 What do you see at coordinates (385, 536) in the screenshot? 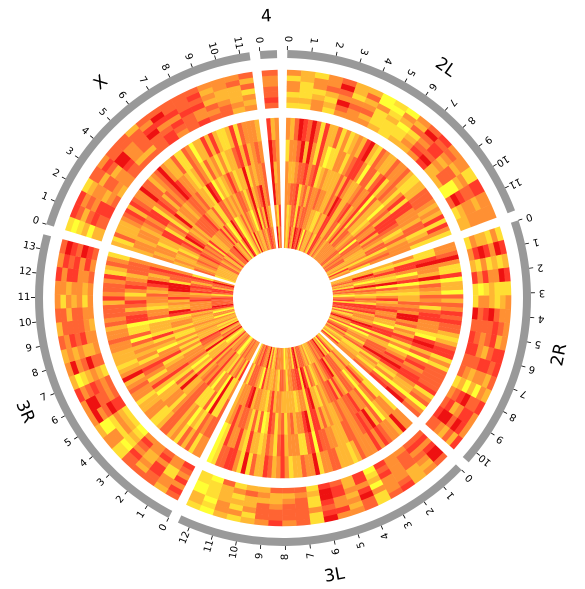
I see `tick-label: 4` at bounding box center [385, 536].